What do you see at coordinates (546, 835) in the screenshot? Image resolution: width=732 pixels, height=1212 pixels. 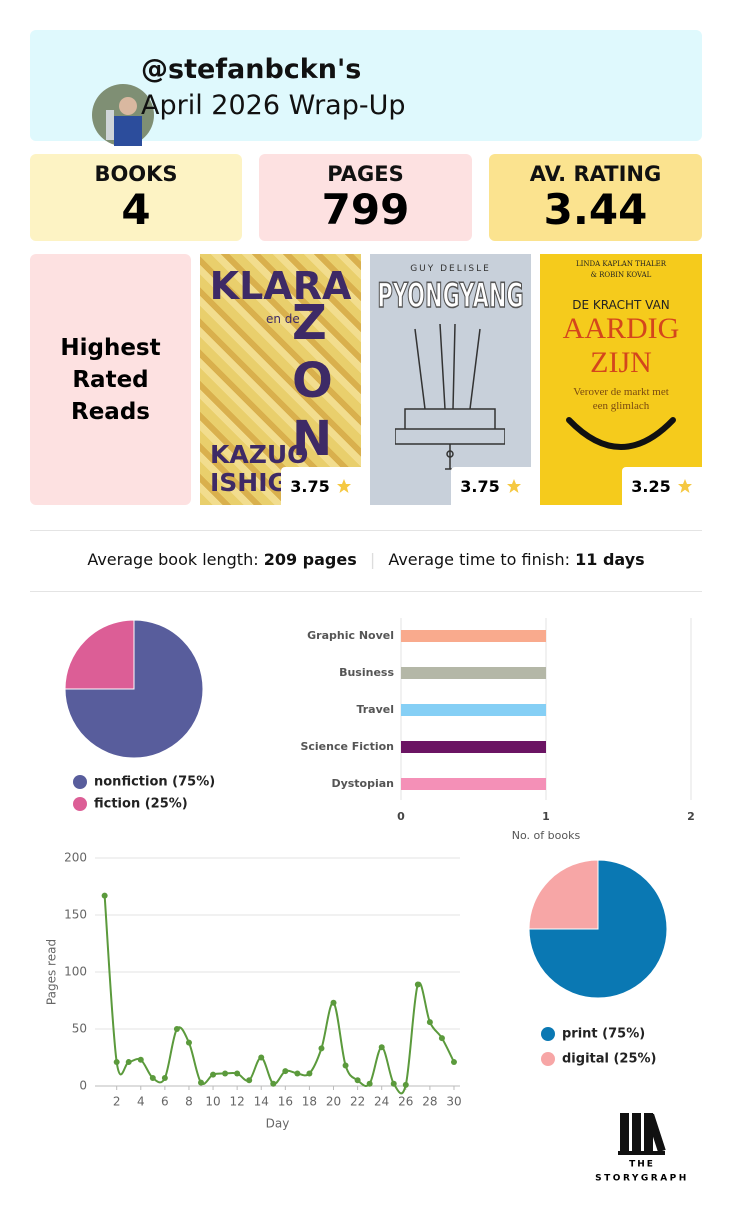 I see `x-axis-label: No. of books` at bounding box center [546, 835].